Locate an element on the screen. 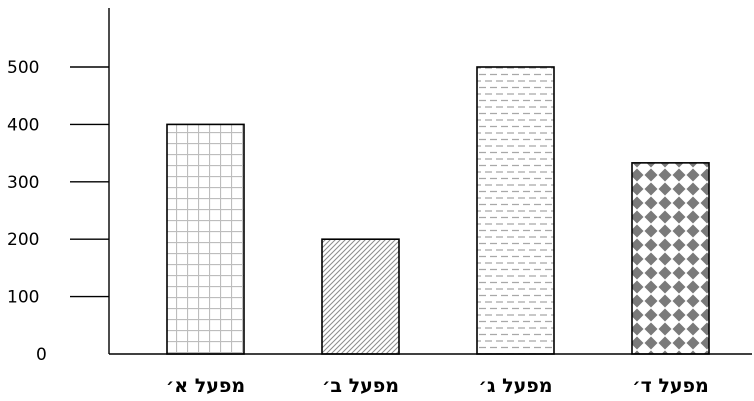  y-tick-label: 300 is located at coordinates (23, 183).